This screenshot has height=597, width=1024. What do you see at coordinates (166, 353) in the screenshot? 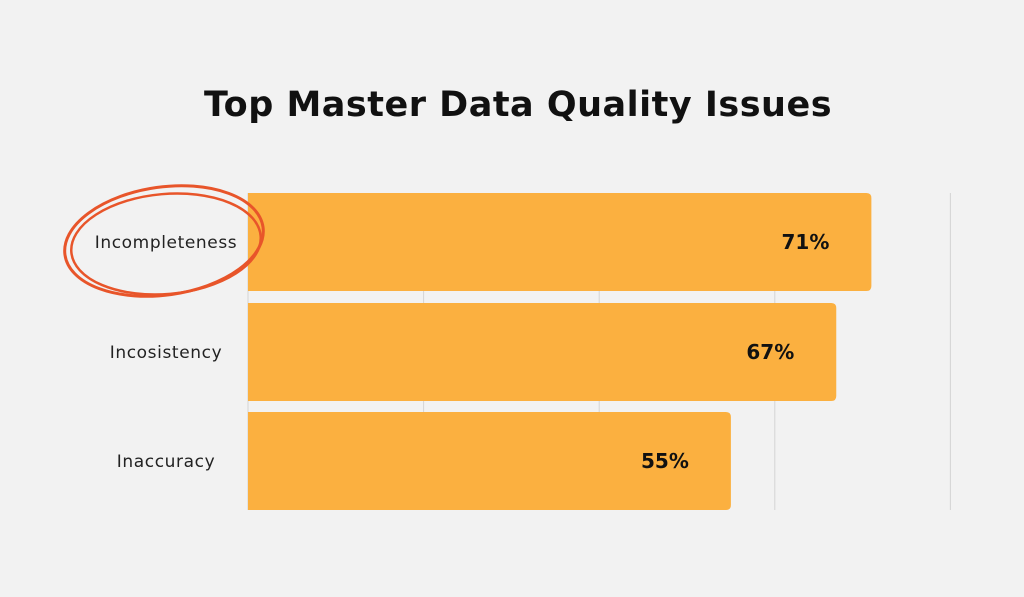
I see `category-label: Incosistency` at bounding box center [166, 353].